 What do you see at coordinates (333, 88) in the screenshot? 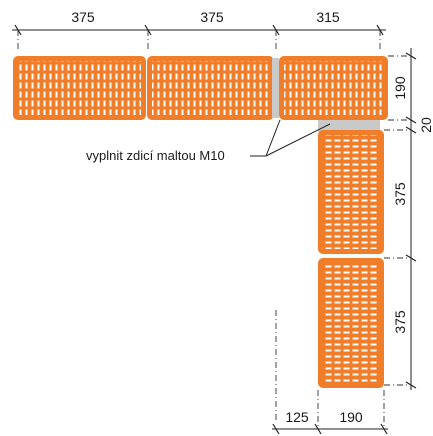
I see `brick-block-3-holes` at bounding box center [333, 88].